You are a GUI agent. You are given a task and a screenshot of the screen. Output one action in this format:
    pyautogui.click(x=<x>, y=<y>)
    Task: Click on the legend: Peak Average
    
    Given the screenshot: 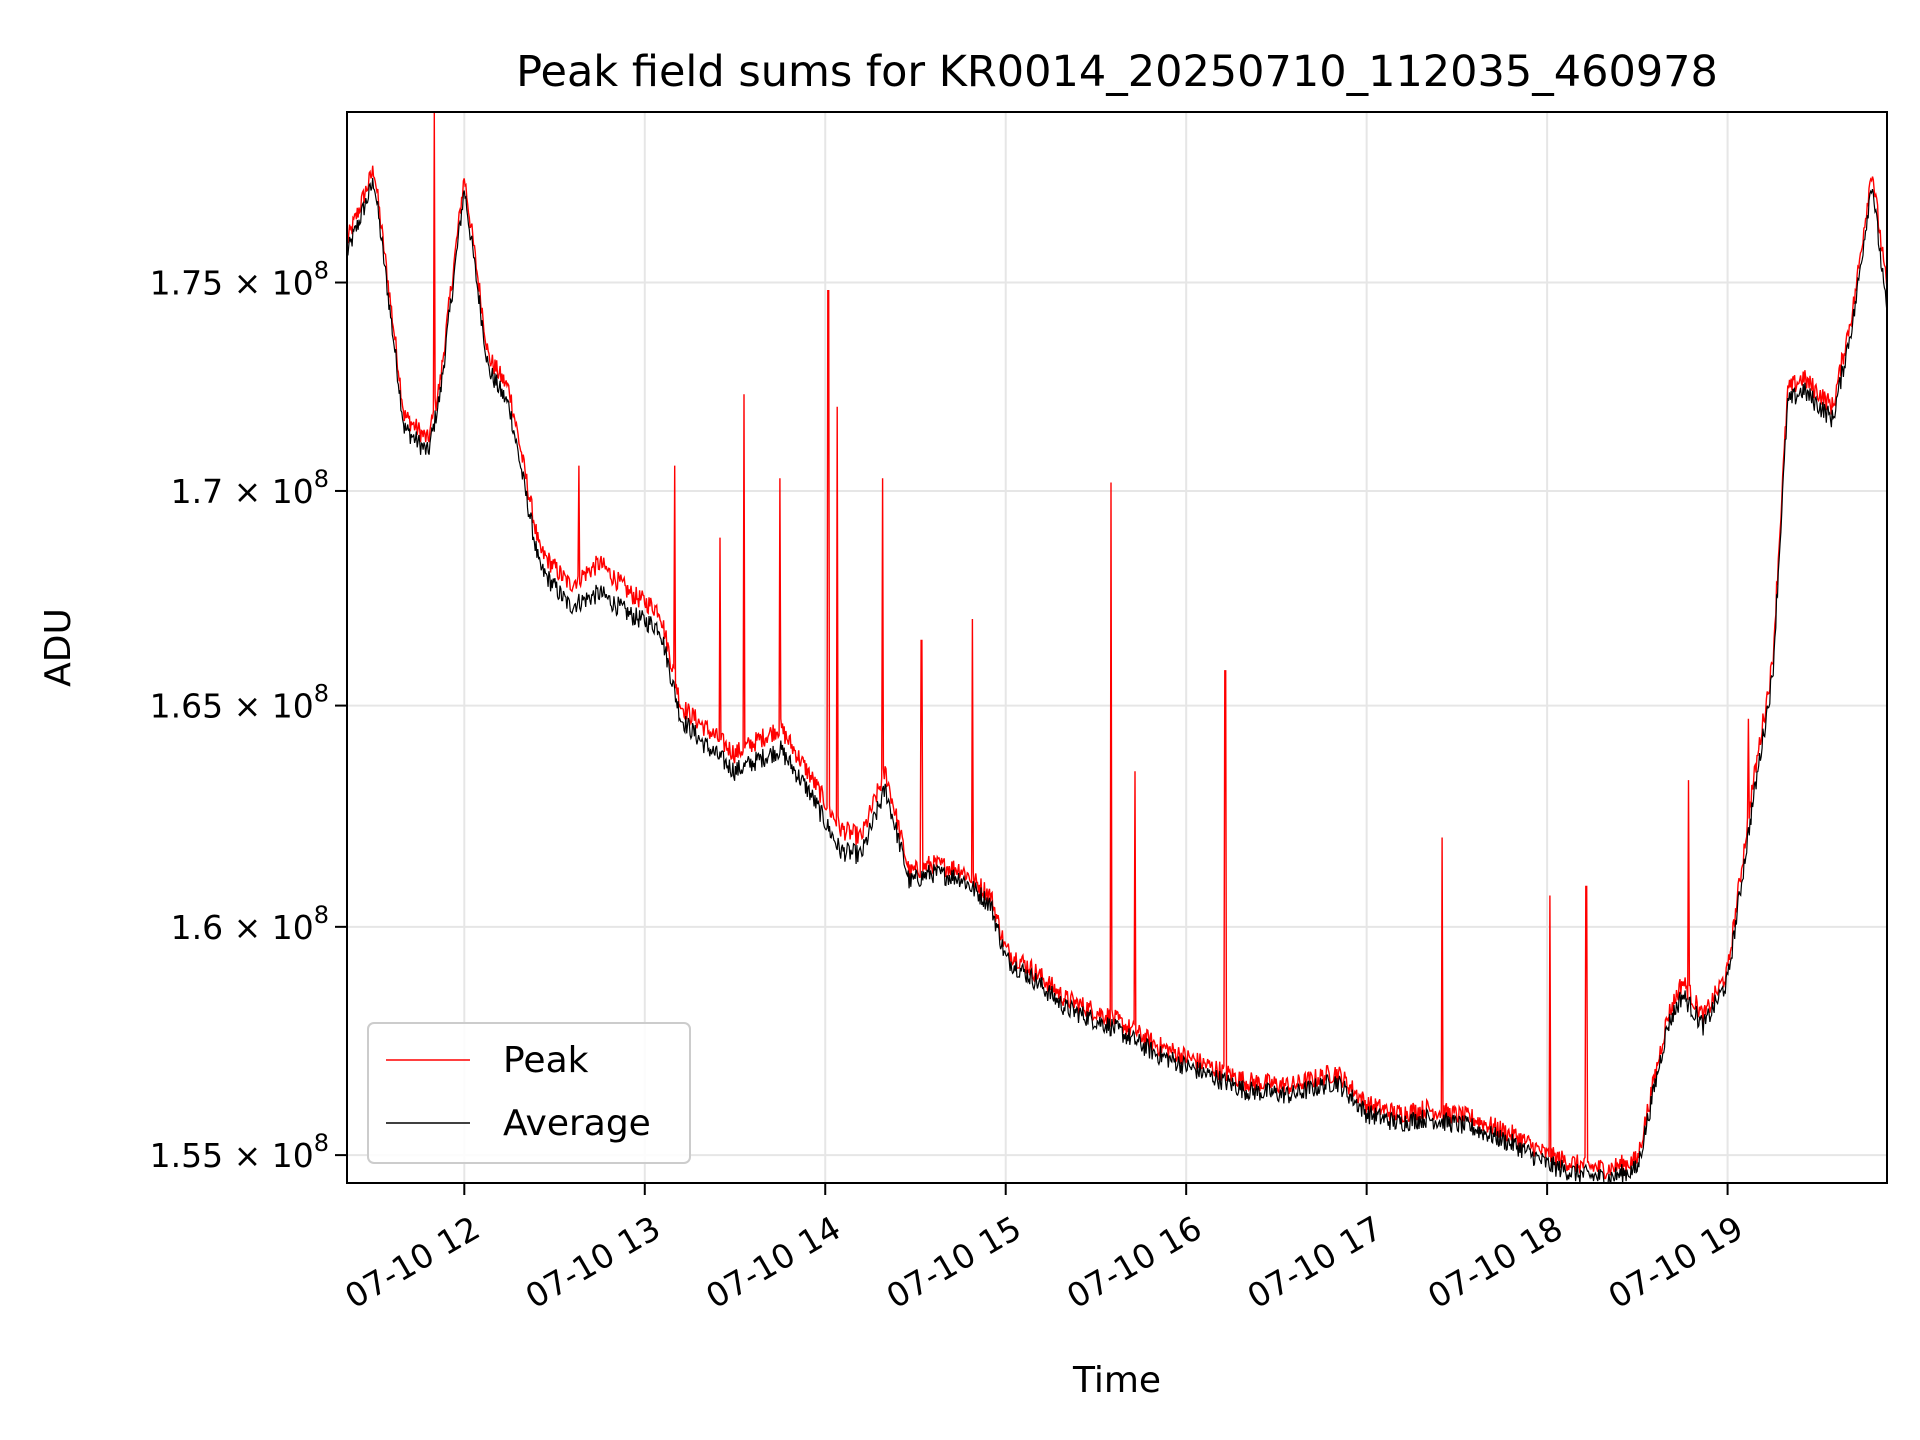 What is the action you would take?
    pyautogui.click(x=529, y=1093)
    